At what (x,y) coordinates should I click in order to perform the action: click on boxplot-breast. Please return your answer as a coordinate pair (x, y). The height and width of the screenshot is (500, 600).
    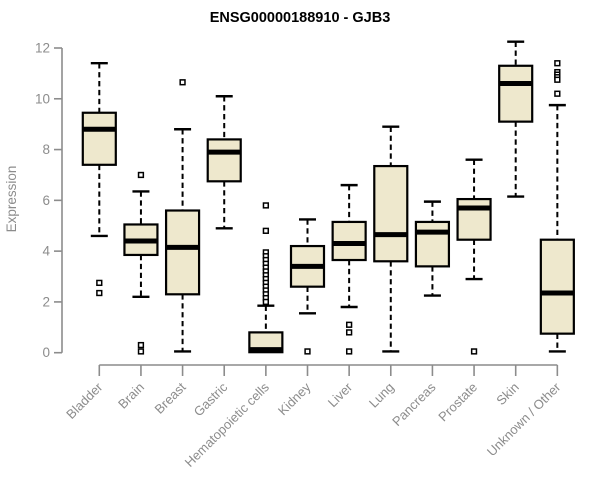
    Looking at the image, I should click on (182, 216).